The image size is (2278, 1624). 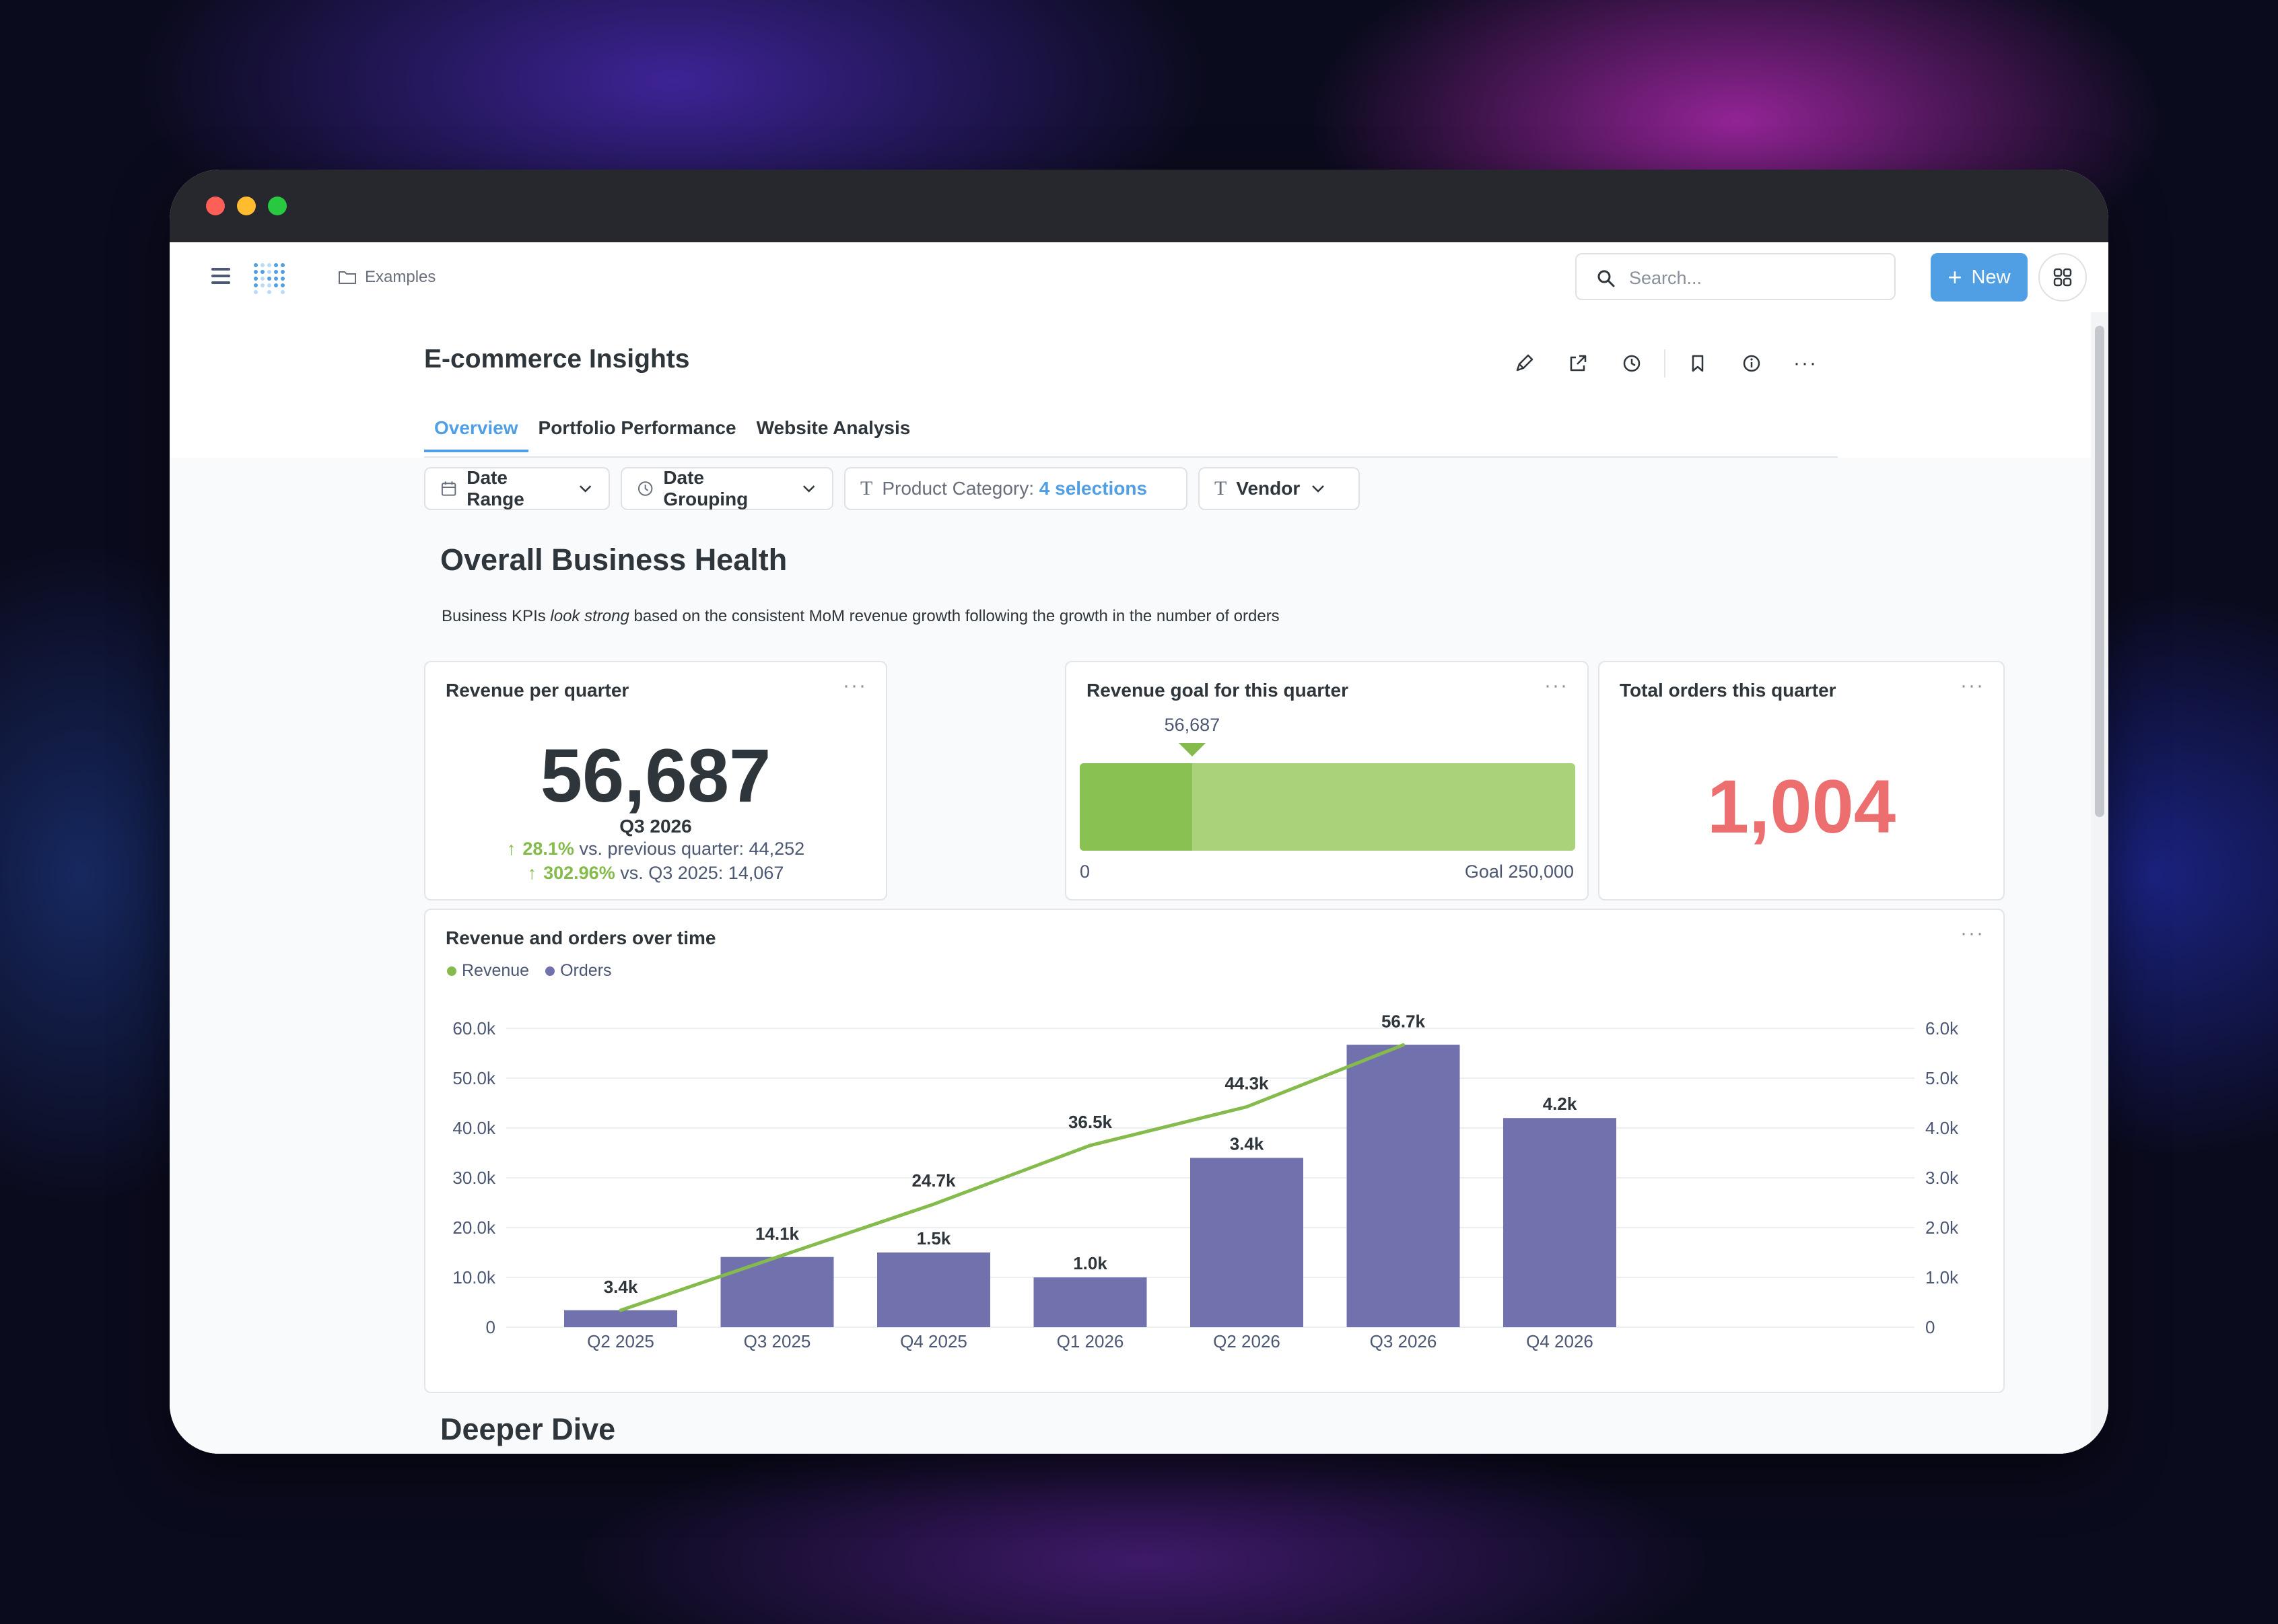 I want to click on orders-data-label: 4.2k, so click(x=1560, y=1104).